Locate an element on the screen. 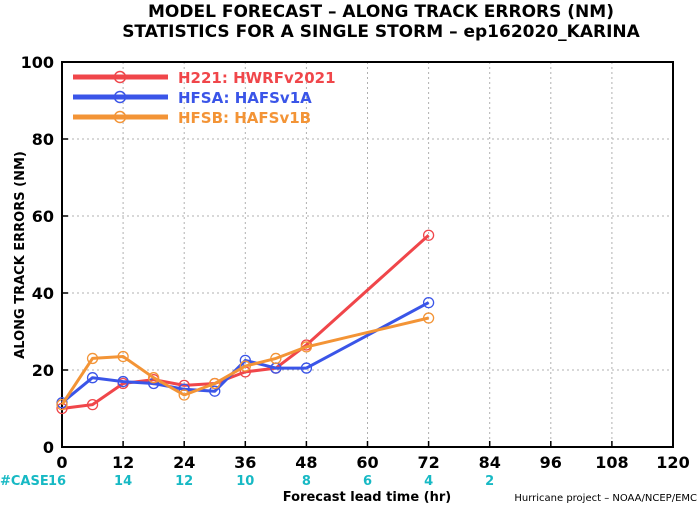 The height and width of the screenshot is (506, 700). legend-label: H221: HWRFv2021 is located at coordinates (257, 78).